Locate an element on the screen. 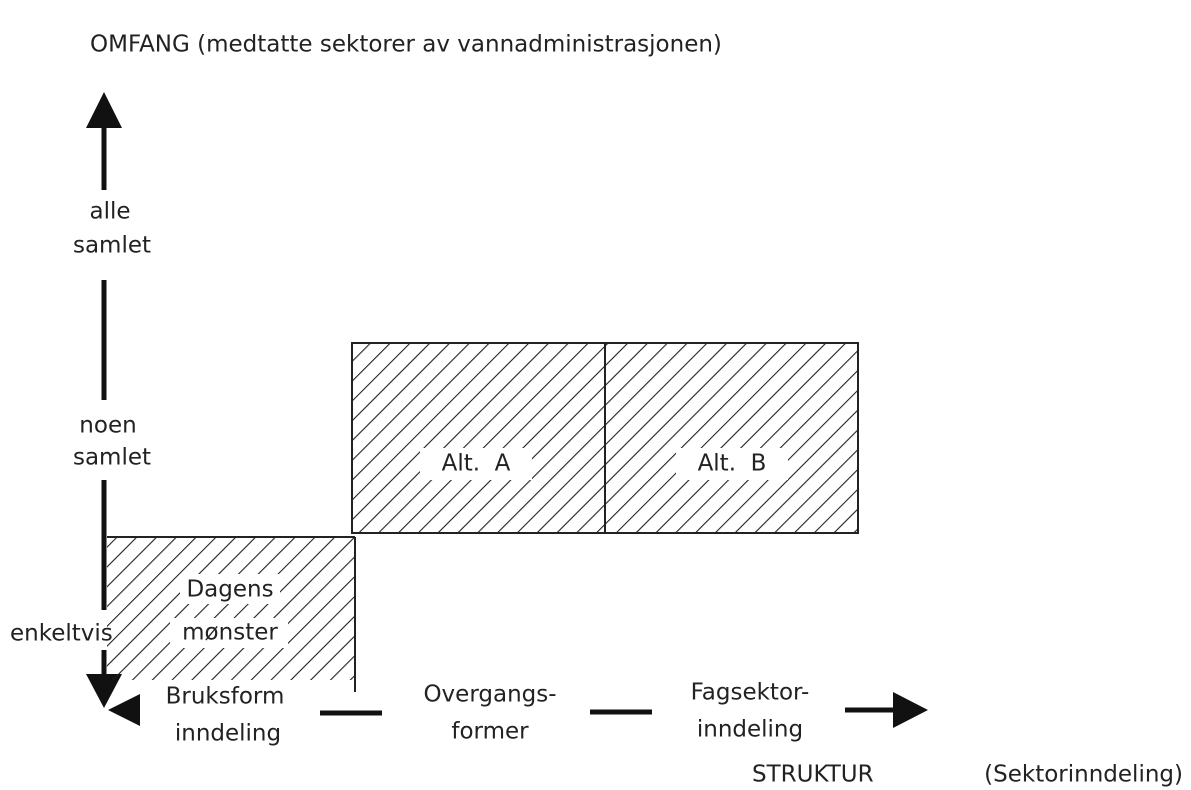  arrow-left is located at coordinates (124, 710).